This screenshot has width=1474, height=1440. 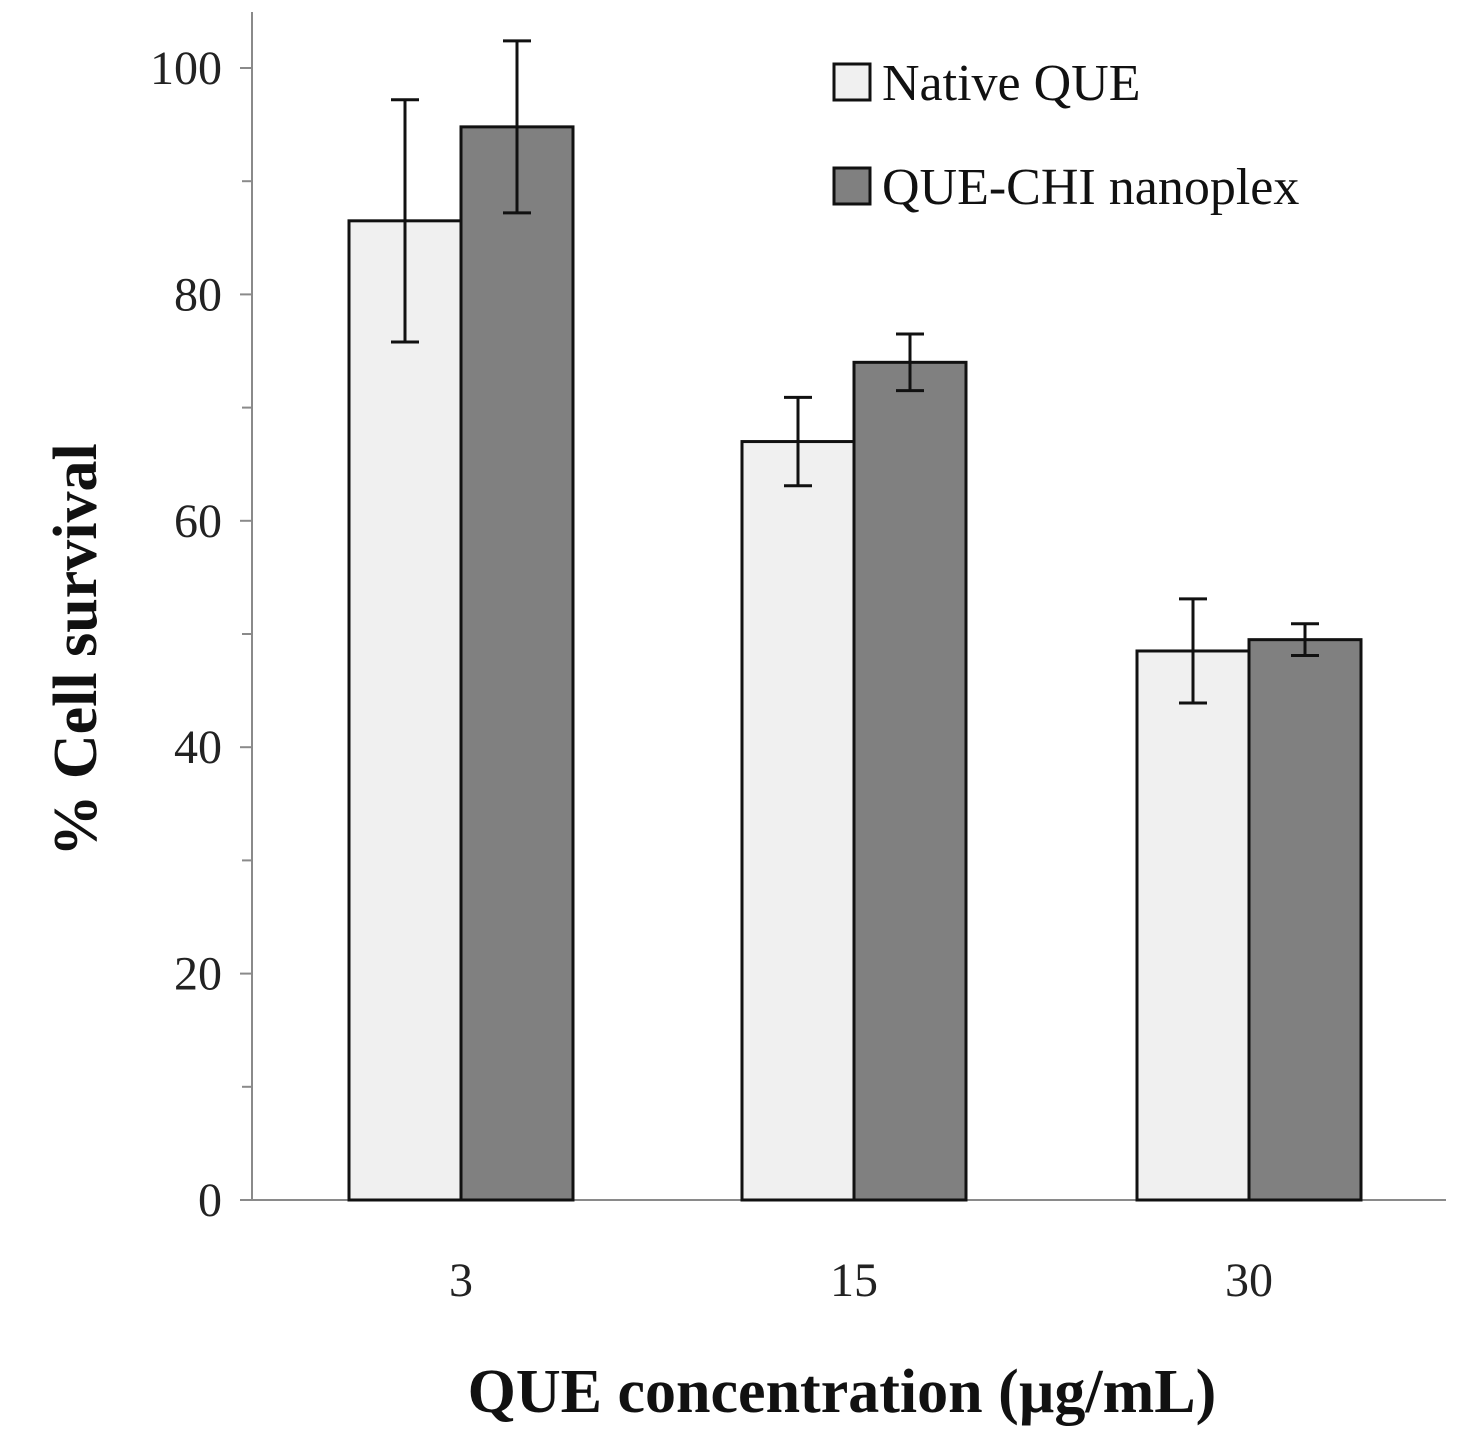 I want to click on legend-label: Native QUE, so click(x=1011, y=83).